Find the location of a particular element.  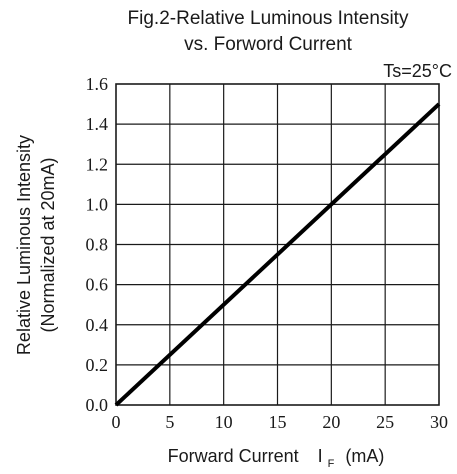

chart-title-line2: vs. Forword Current is located at coordinates (268, 44).